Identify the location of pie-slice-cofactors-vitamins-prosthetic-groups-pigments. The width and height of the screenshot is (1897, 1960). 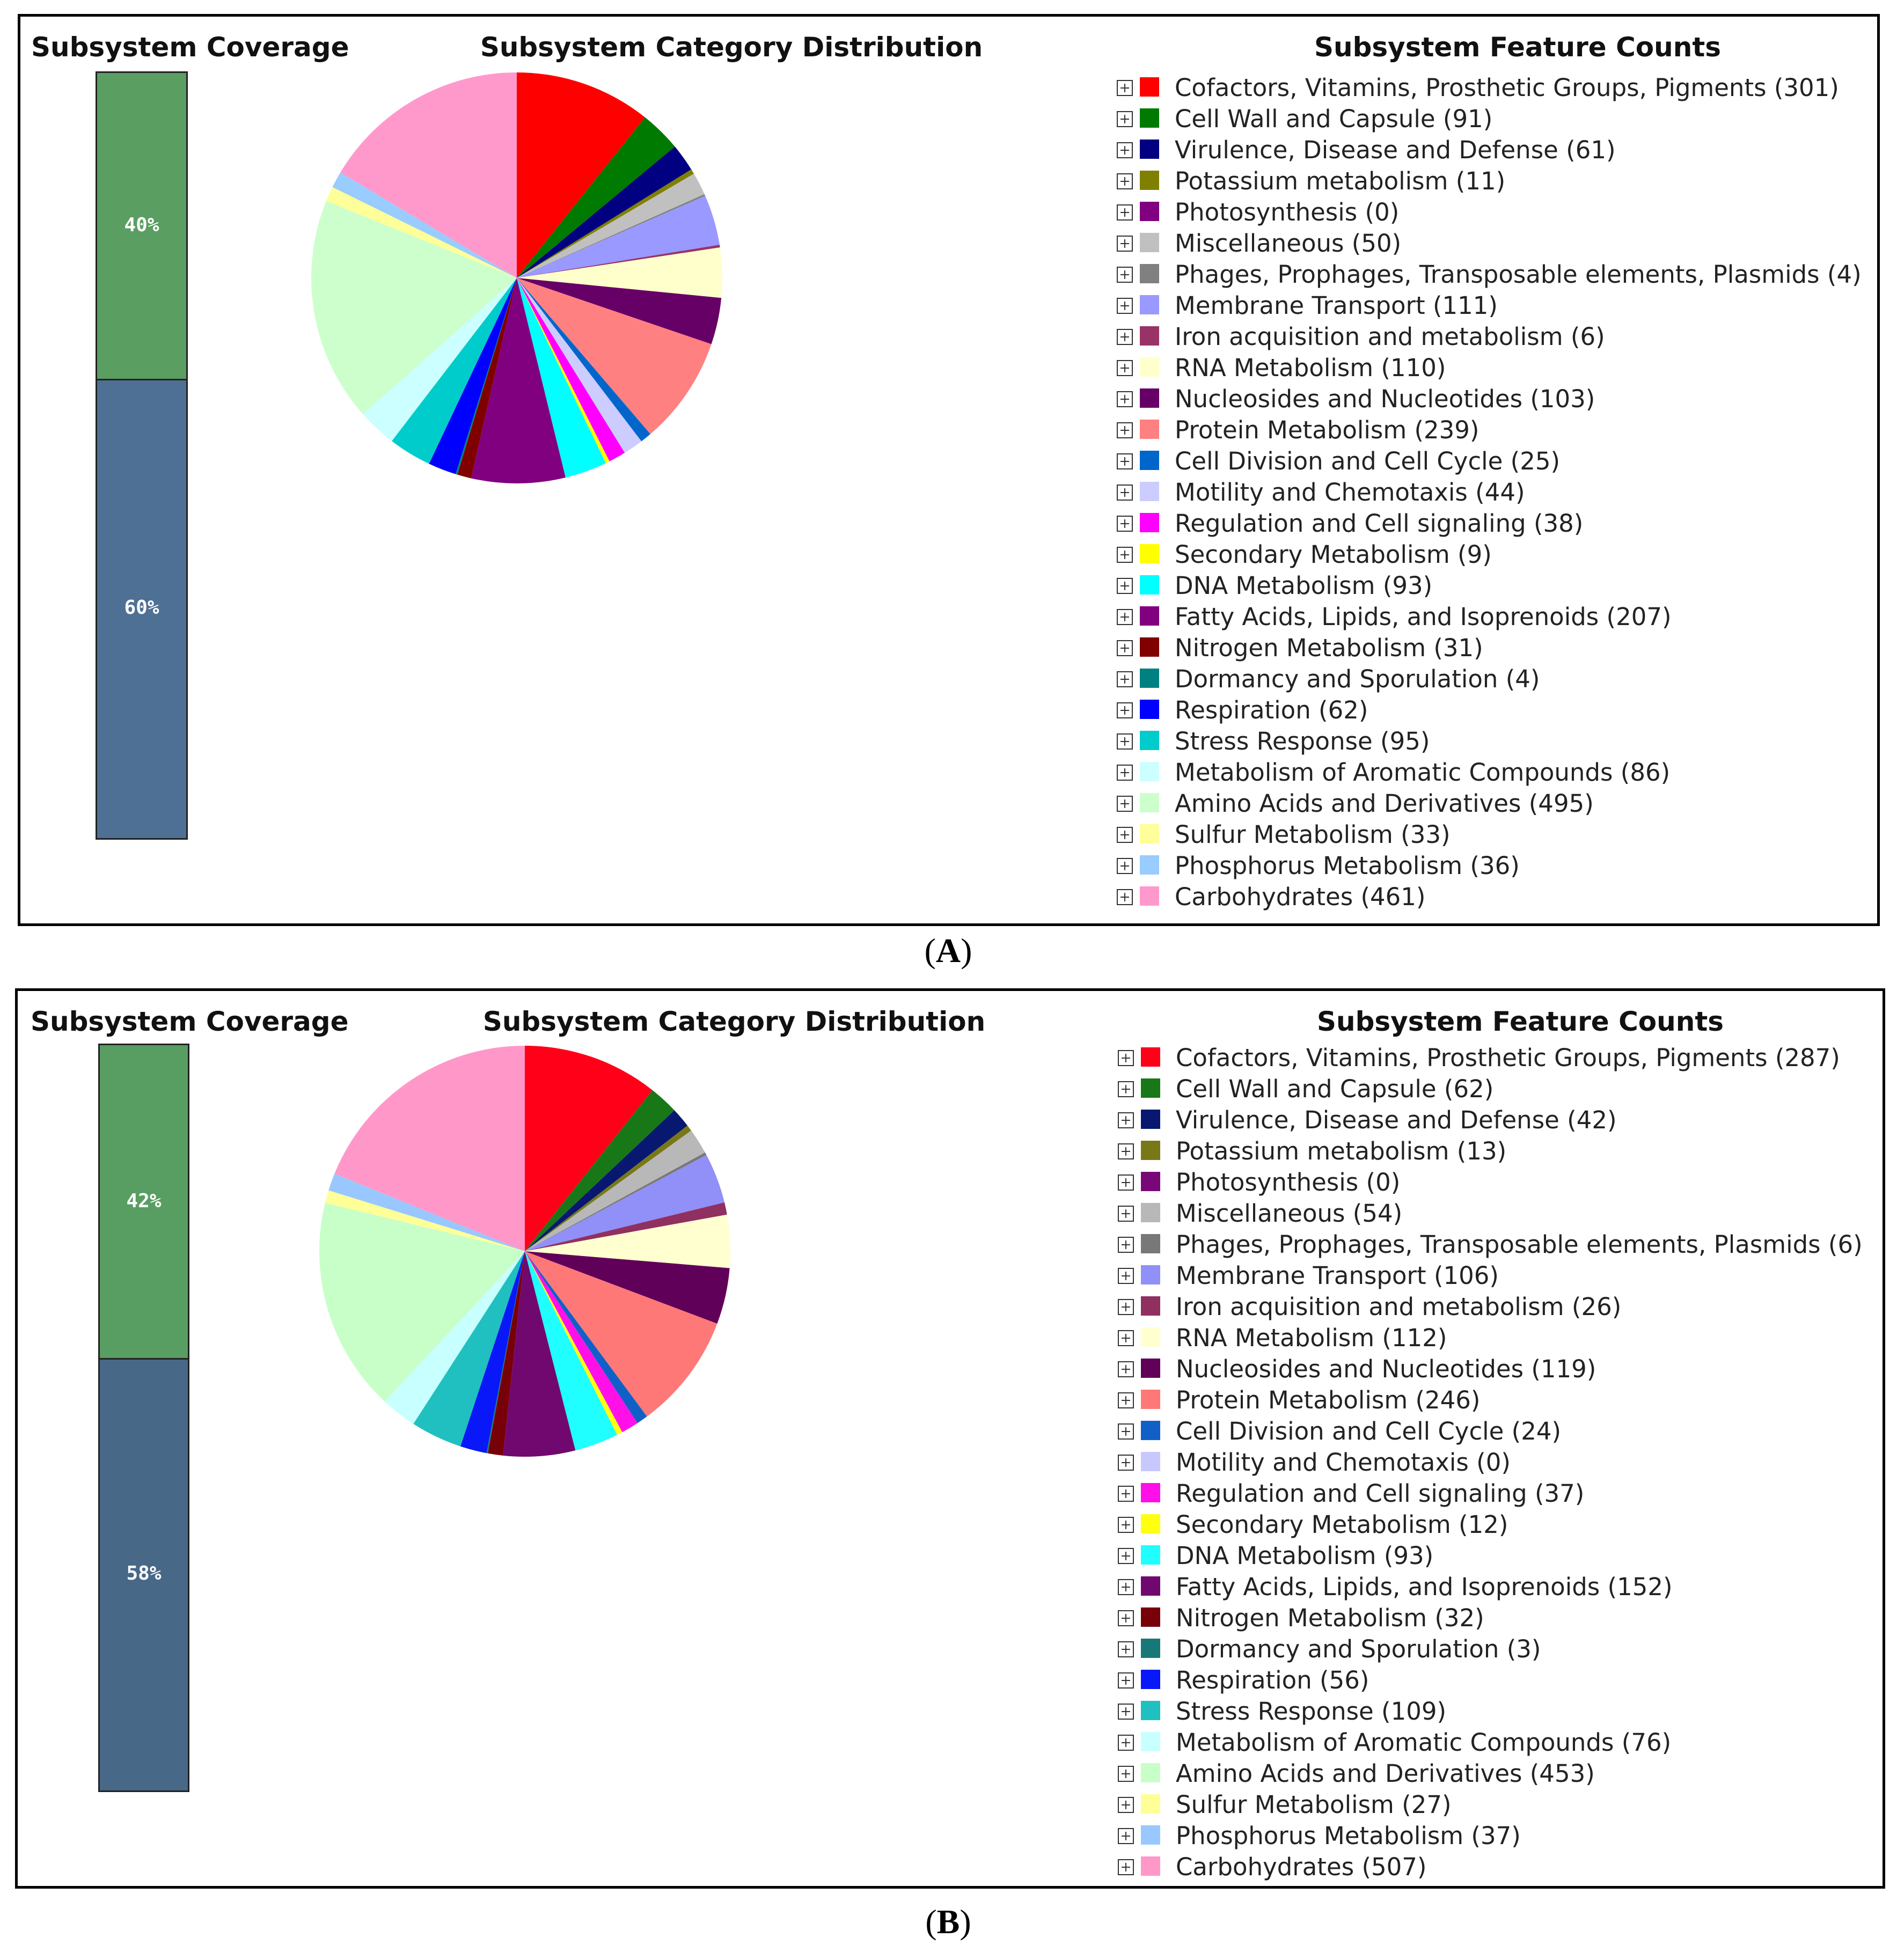
(581, 175).